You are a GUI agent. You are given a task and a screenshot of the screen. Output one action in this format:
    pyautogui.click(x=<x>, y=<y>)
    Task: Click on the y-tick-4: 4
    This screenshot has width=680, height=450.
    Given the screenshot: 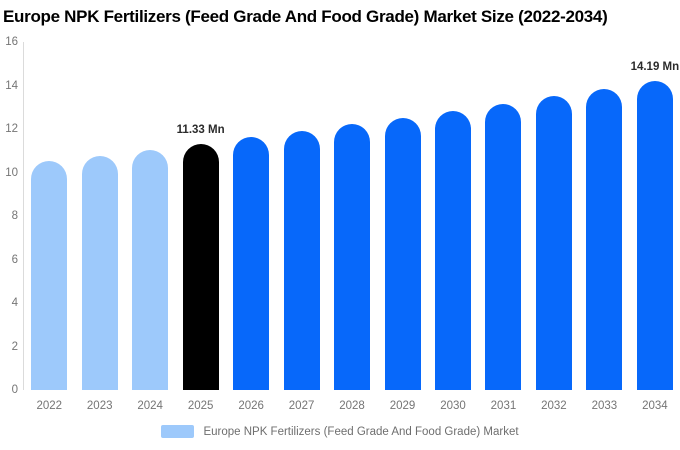 What is the action you would take?
    pyautogui.click(x=14, y=303)
    